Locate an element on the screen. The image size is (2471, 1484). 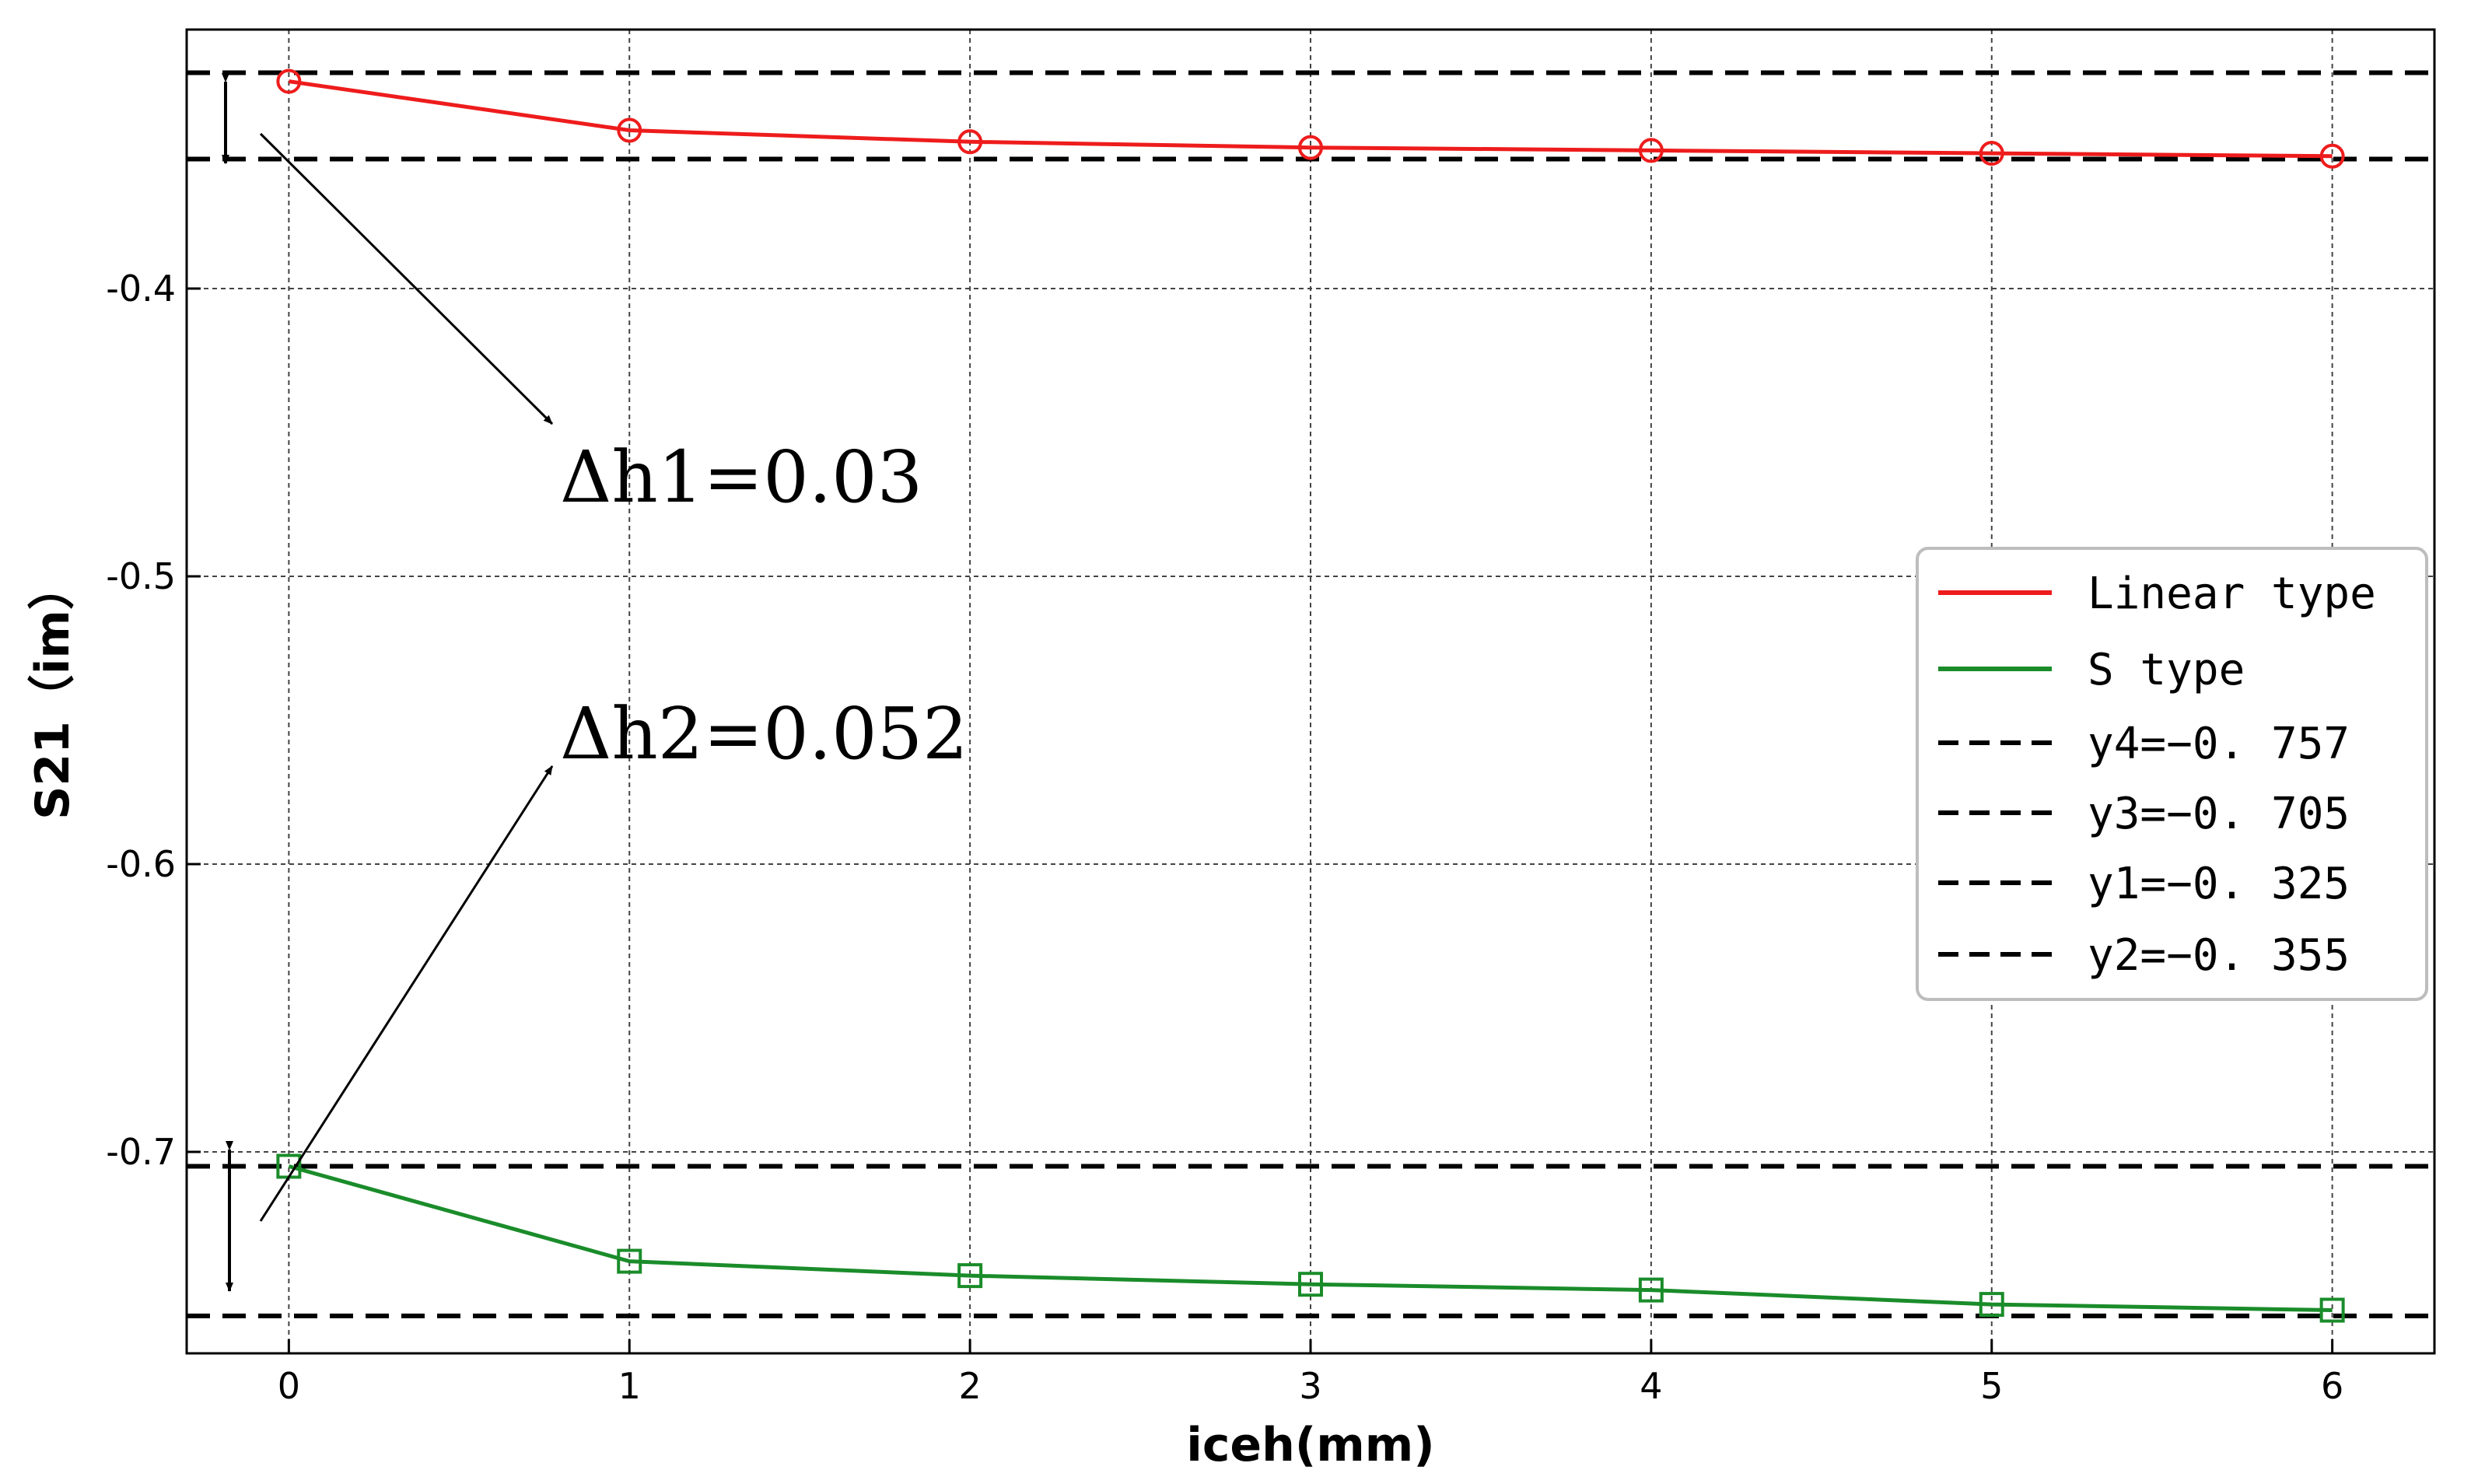
x-tick-label: 0 is located at coordinates (289, 1386).